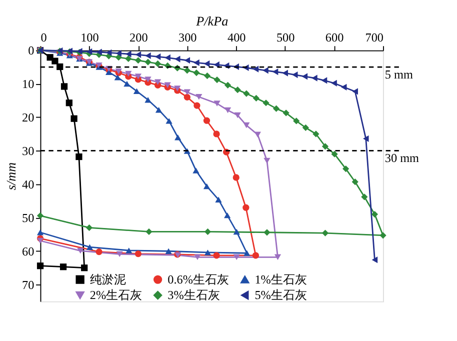  I want to click on x-tick-label: 200, so click(139, 37).